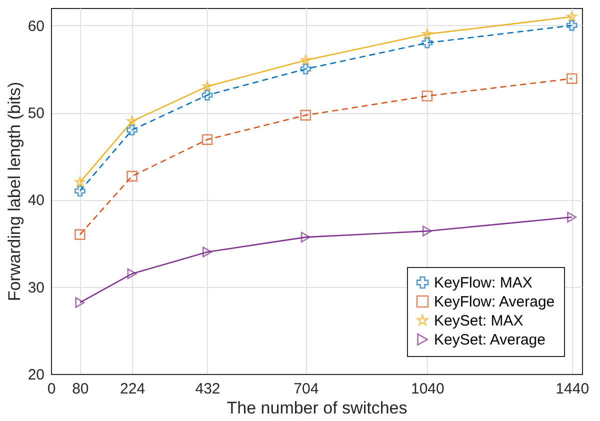 This screenshot has height=421, width=600. I want to click on legend-label: KeyFlow: Average, so click(494, 302).